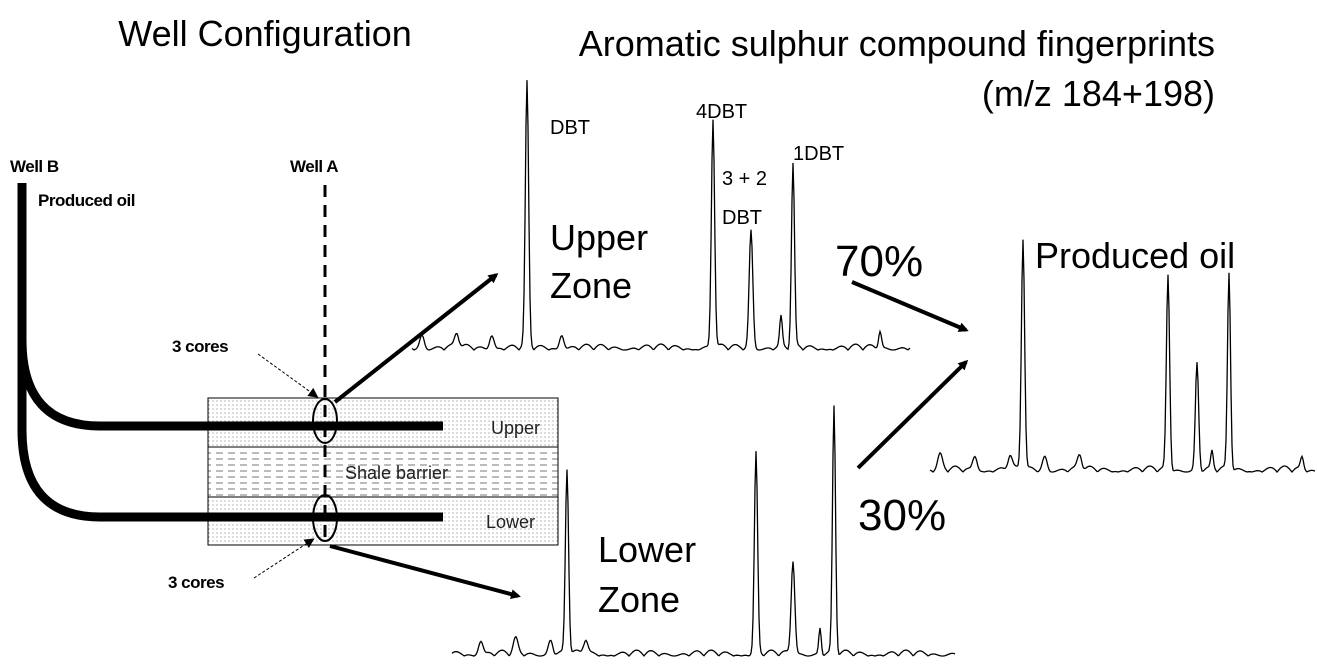 This screenshot has width=1317, height=671. I want to click on share: 30%, so click(902, 515).